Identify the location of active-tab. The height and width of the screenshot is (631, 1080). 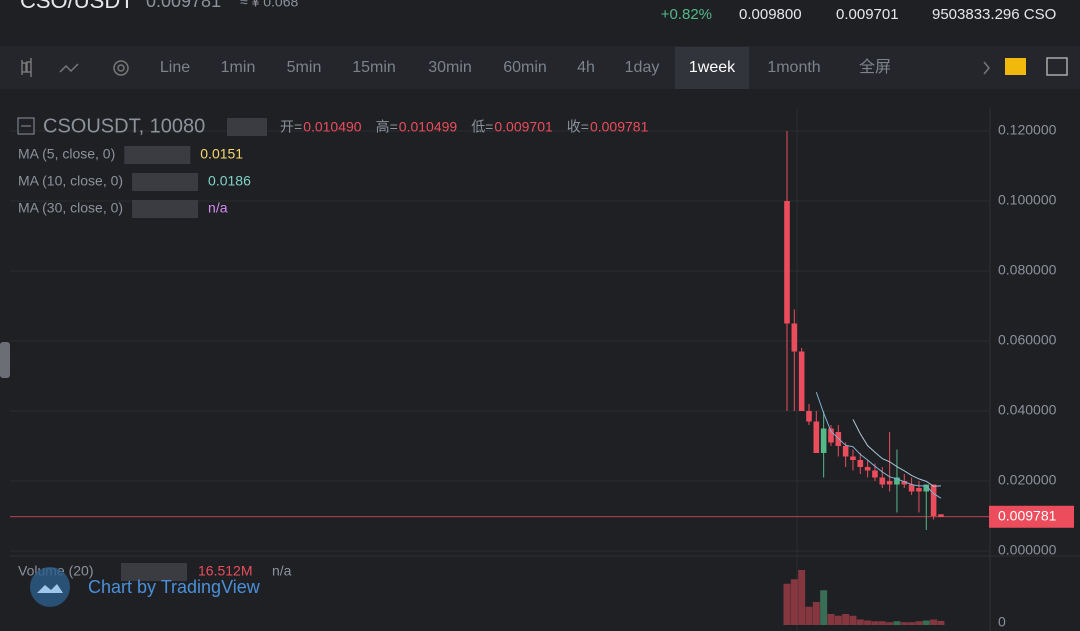
(712, 68).